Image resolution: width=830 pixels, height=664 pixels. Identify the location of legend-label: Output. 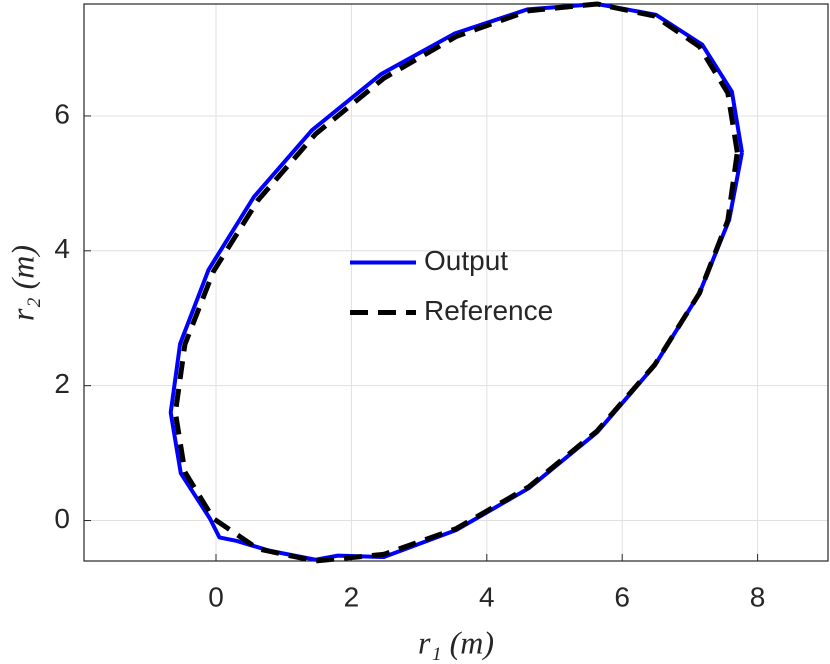
(466, 260).